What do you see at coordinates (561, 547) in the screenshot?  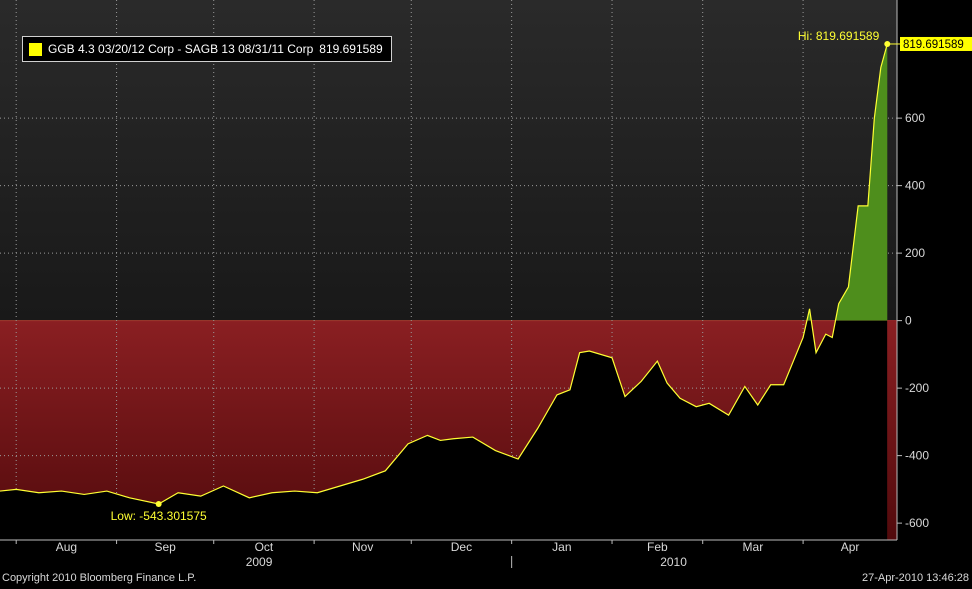 I see `x-month-label: Jan` at bounding box center [561, 547].